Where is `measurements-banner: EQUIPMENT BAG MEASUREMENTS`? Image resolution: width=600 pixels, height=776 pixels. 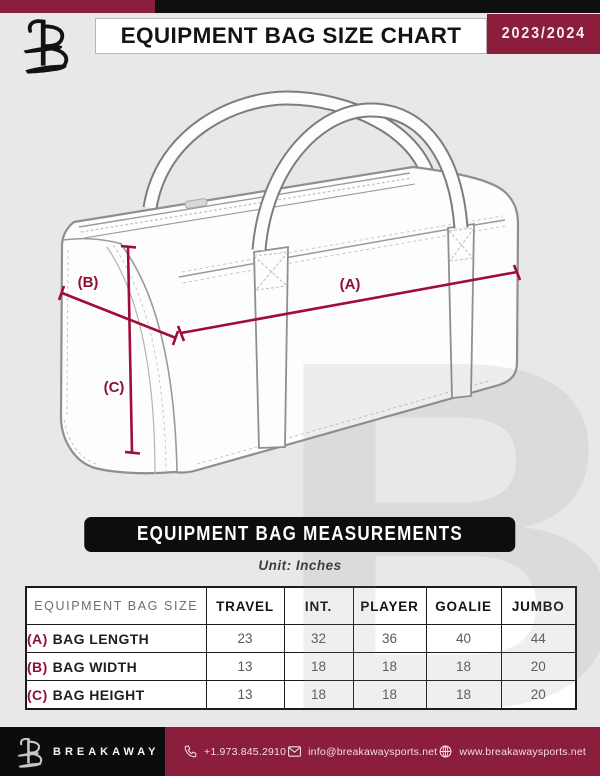
measurements-banner: EQUIPMENT BAG MEASUREMENTS is located at coordinates (300, 534).